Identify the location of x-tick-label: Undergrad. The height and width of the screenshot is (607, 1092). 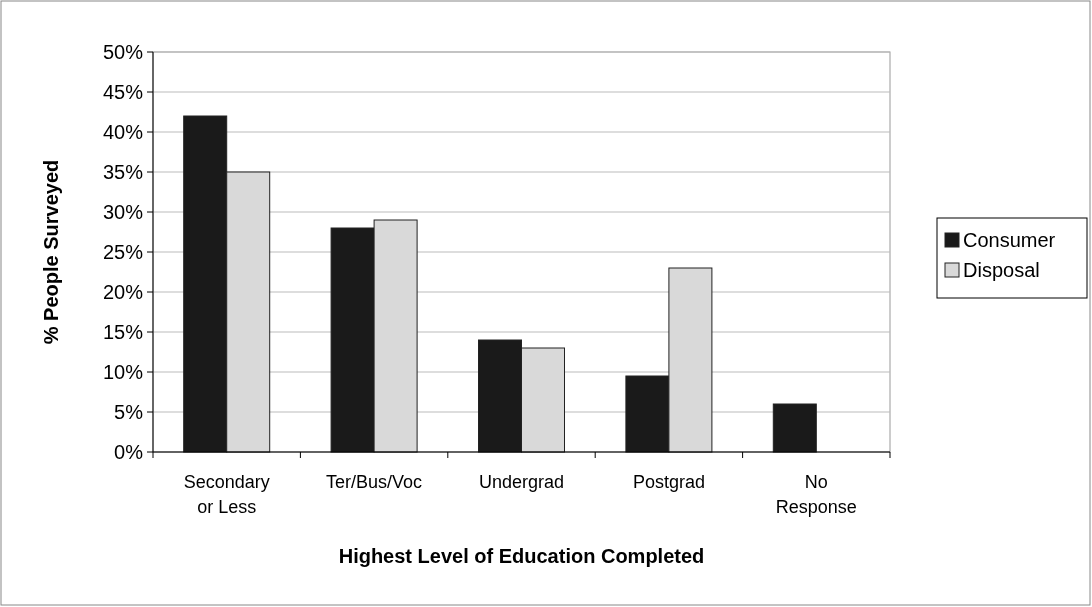
(521, 482).